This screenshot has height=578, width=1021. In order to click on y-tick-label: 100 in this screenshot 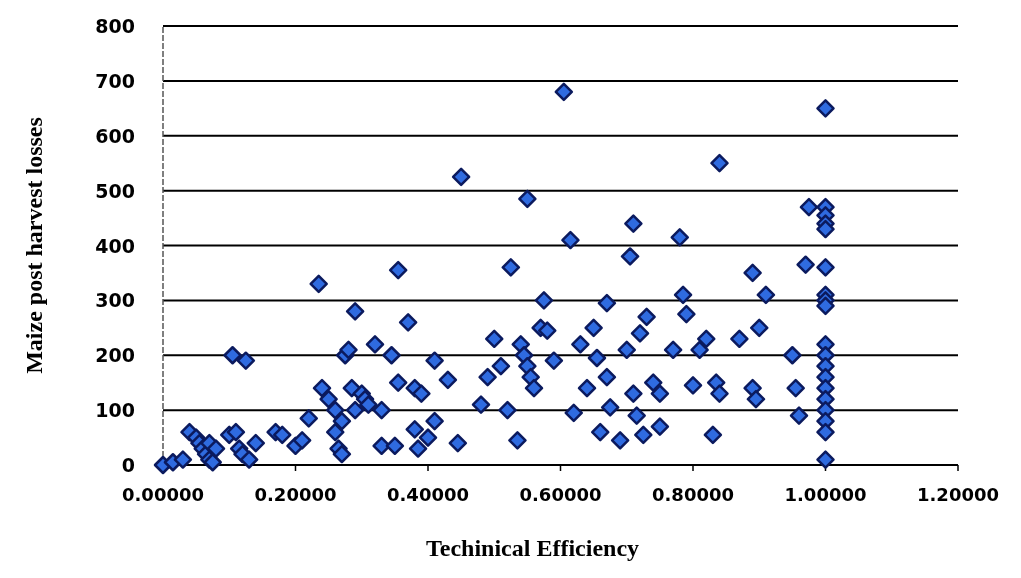, I will do `click(115, 410)`.